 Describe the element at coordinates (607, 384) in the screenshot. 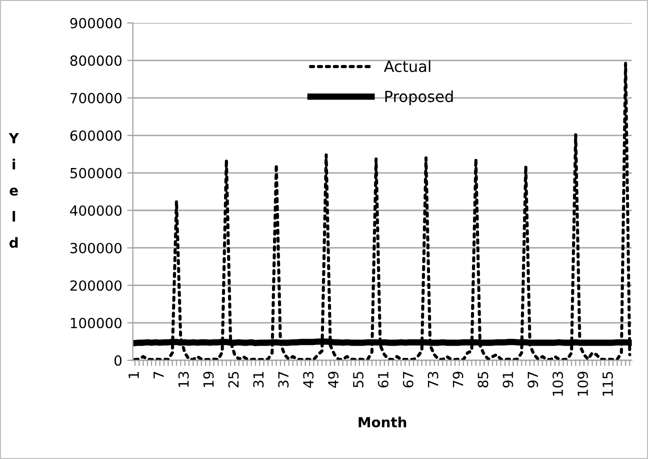

I see `x-tick-label: 115` at that location.